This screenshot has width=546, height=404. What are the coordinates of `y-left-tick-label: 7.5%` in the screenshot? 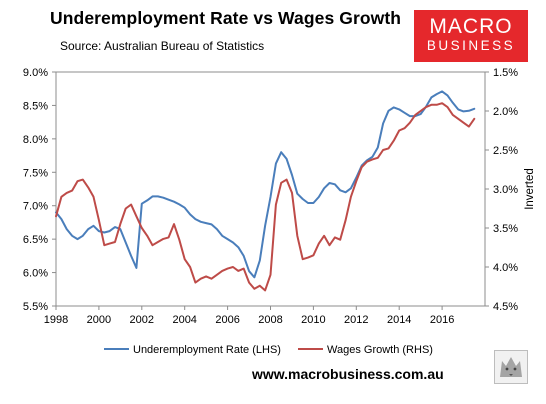 It's located at (35, 173).